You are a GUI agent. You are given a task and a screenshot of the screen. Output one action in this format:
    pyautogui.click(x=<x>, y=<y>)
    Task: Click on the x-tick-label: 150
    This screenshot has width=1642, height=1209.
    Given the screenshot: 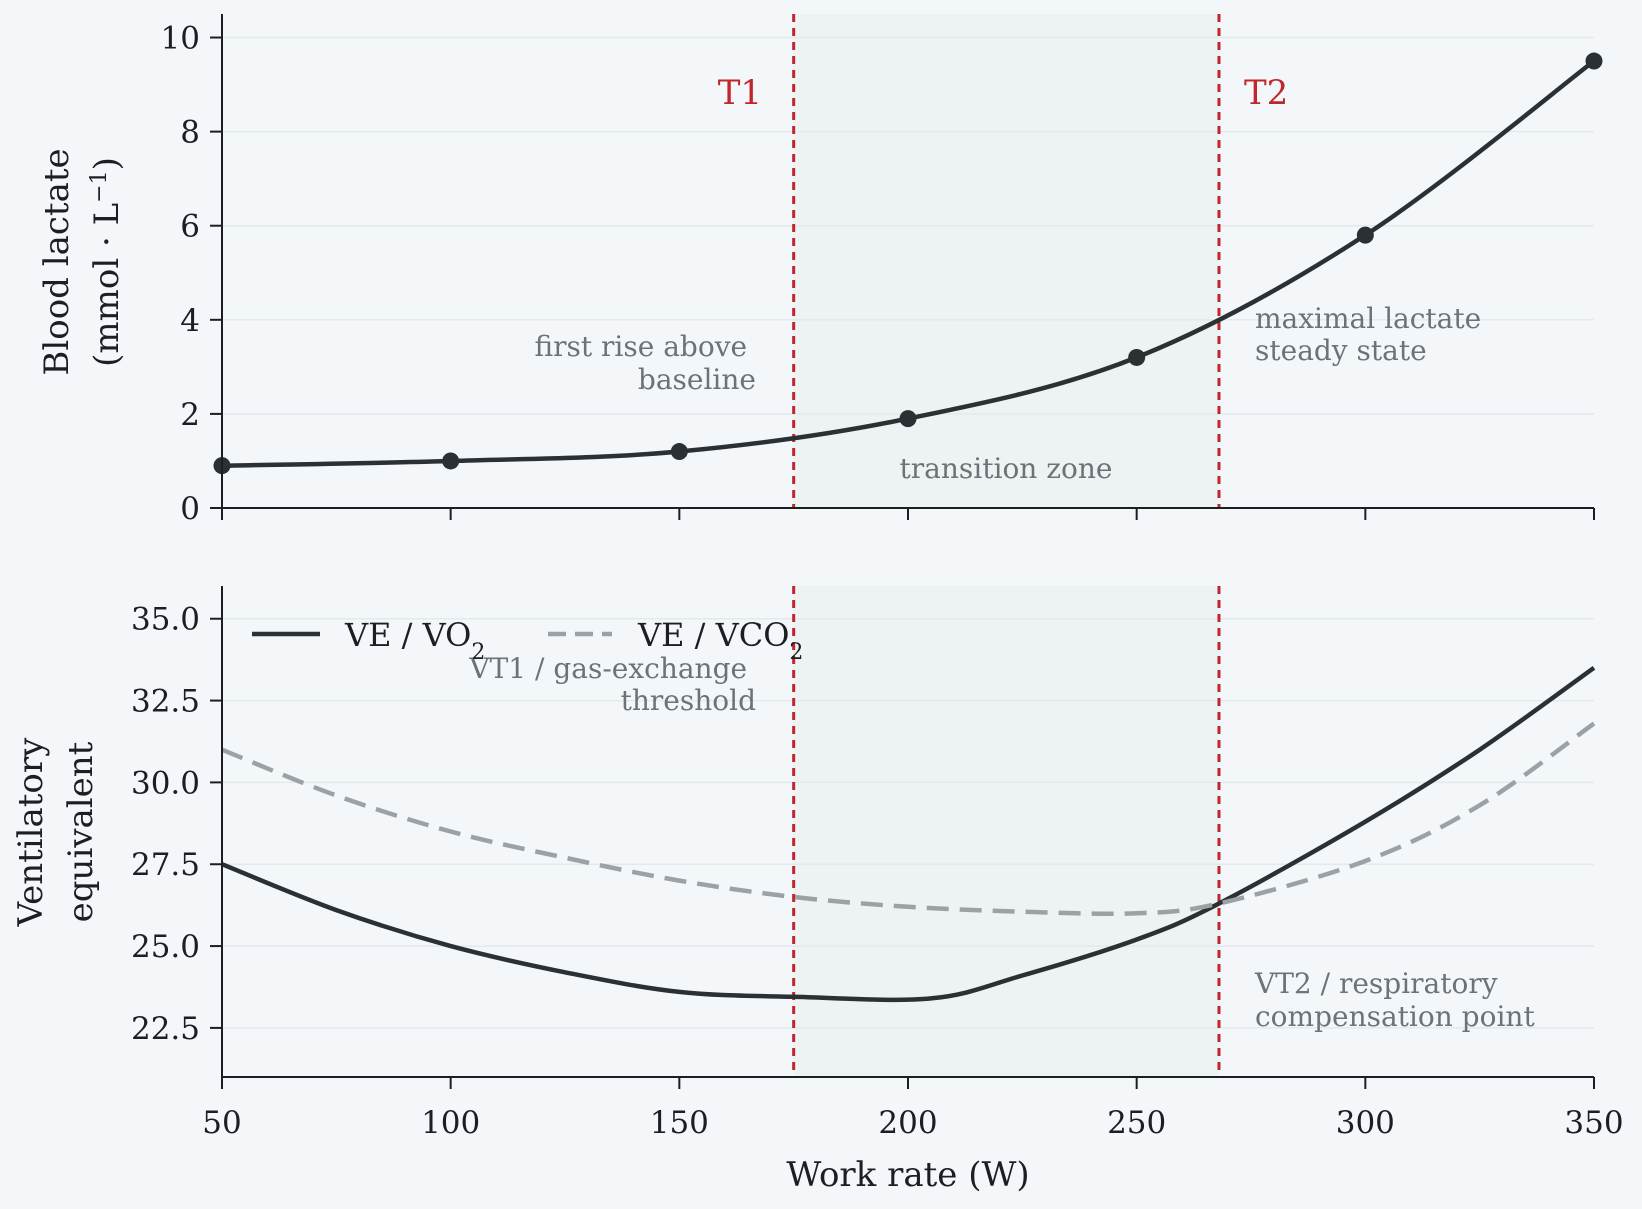 What is the action you would take?
    pyautogui.click(x=679, y=1123)
    